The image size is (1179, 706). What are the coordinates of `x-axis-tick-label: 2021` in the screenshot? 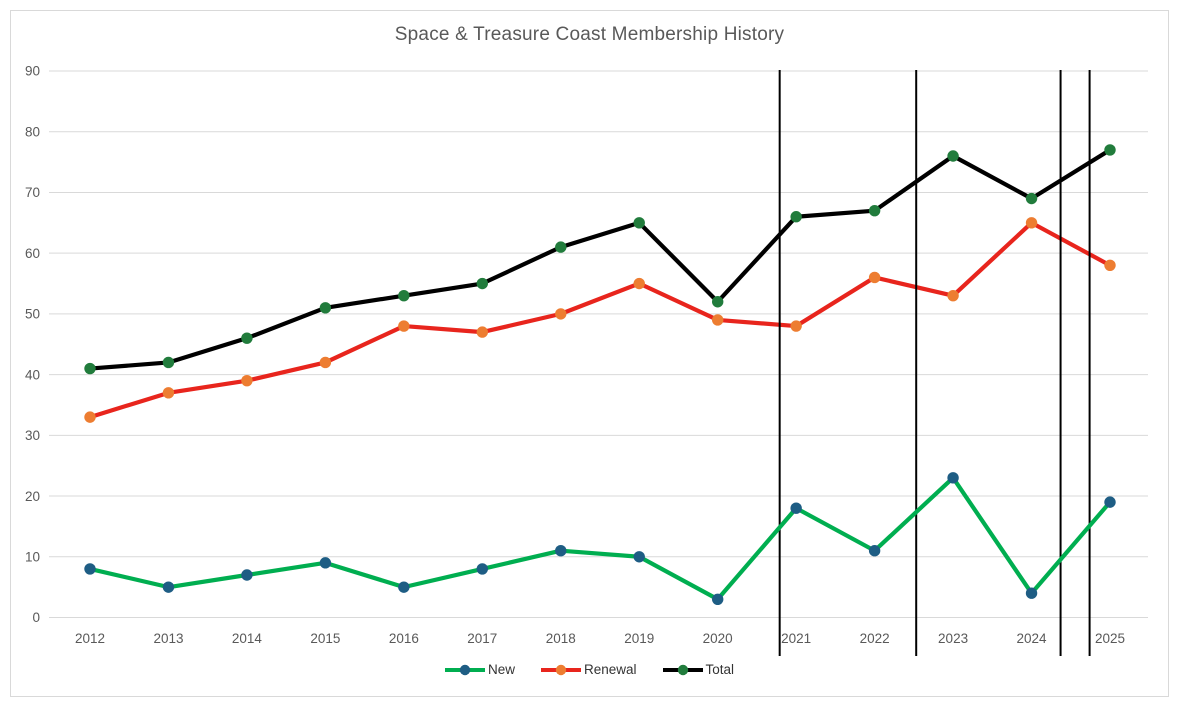 It's located at (796, 638).